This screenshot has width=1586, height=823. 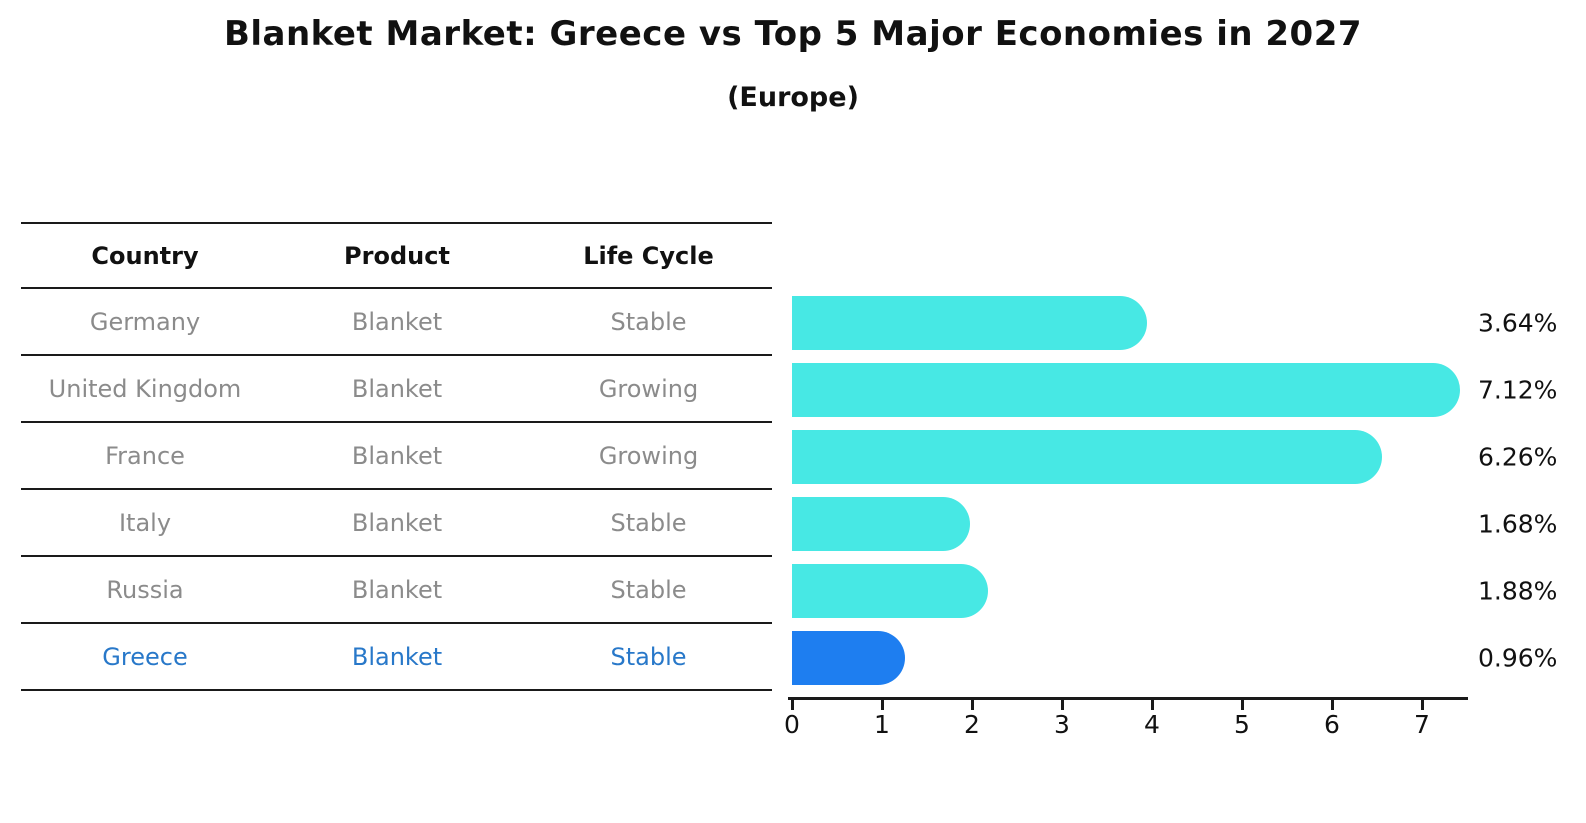 I want to click on bar-highlighted, so click(x=849, y=657).